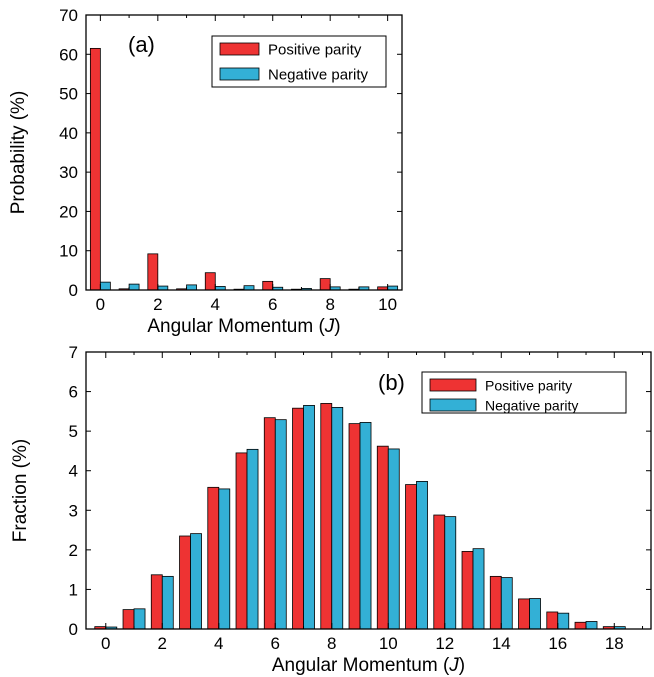 The height and width of the screenshot is (677, 654). What do you see at coordinates (73, 392) in the screenshot?
I see `panel-b-ytick-label: 6` at bounding box center [73, 392].